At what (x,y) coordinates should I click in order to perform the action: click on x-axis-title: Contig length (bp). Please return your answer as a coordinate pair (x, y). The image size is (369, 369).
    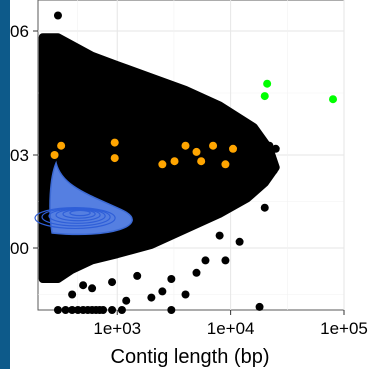
    Looking at the image, I should click on (190, 357).